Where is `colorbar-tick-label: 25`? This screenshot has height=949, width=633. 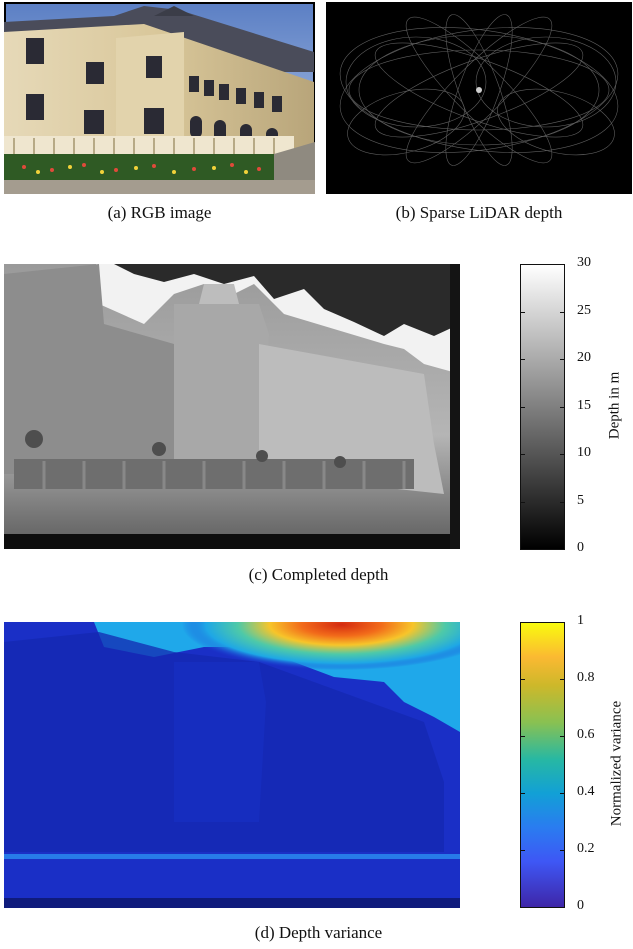 colorbar-tick-label: 25 is located at coordinates (584, 310).